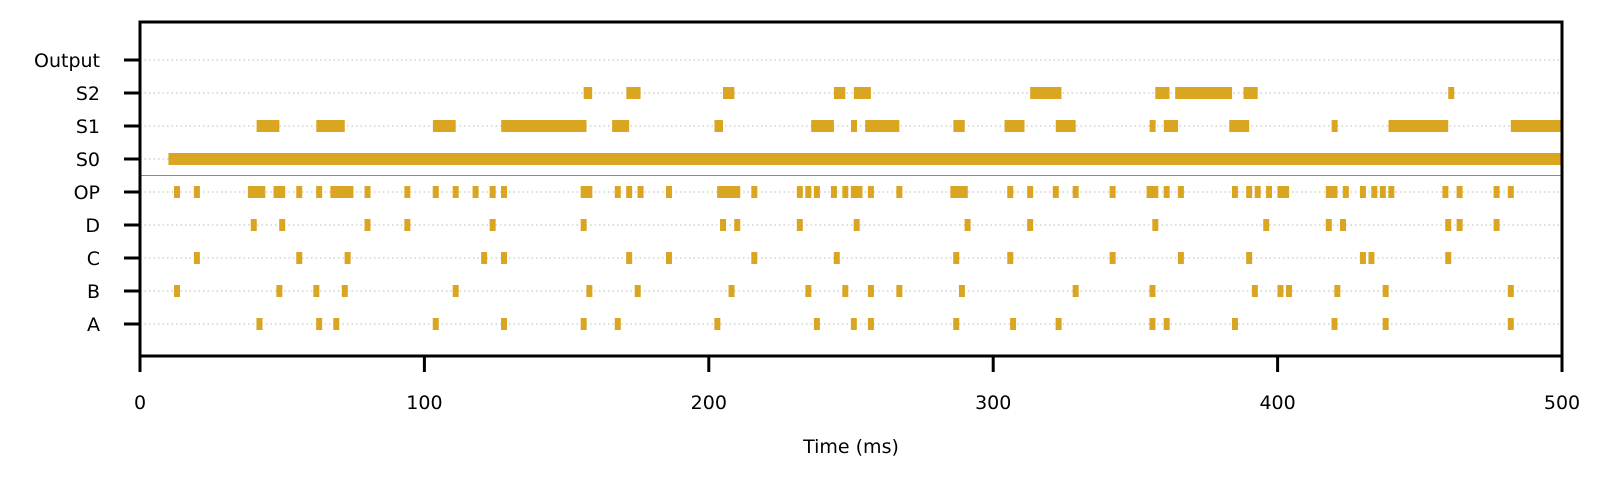 Image resolution: width=1600 pixels, height=480 pixels. I want to click on y-tick-label-a: A, so click(93, 325).